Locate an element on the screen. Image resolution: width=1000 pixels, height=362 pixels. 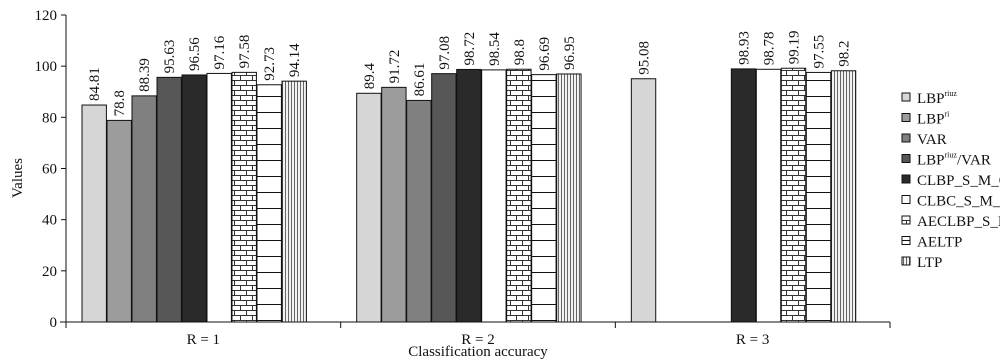
legend-item: CLBC_S_M_C is located at coordinates (950, 202).